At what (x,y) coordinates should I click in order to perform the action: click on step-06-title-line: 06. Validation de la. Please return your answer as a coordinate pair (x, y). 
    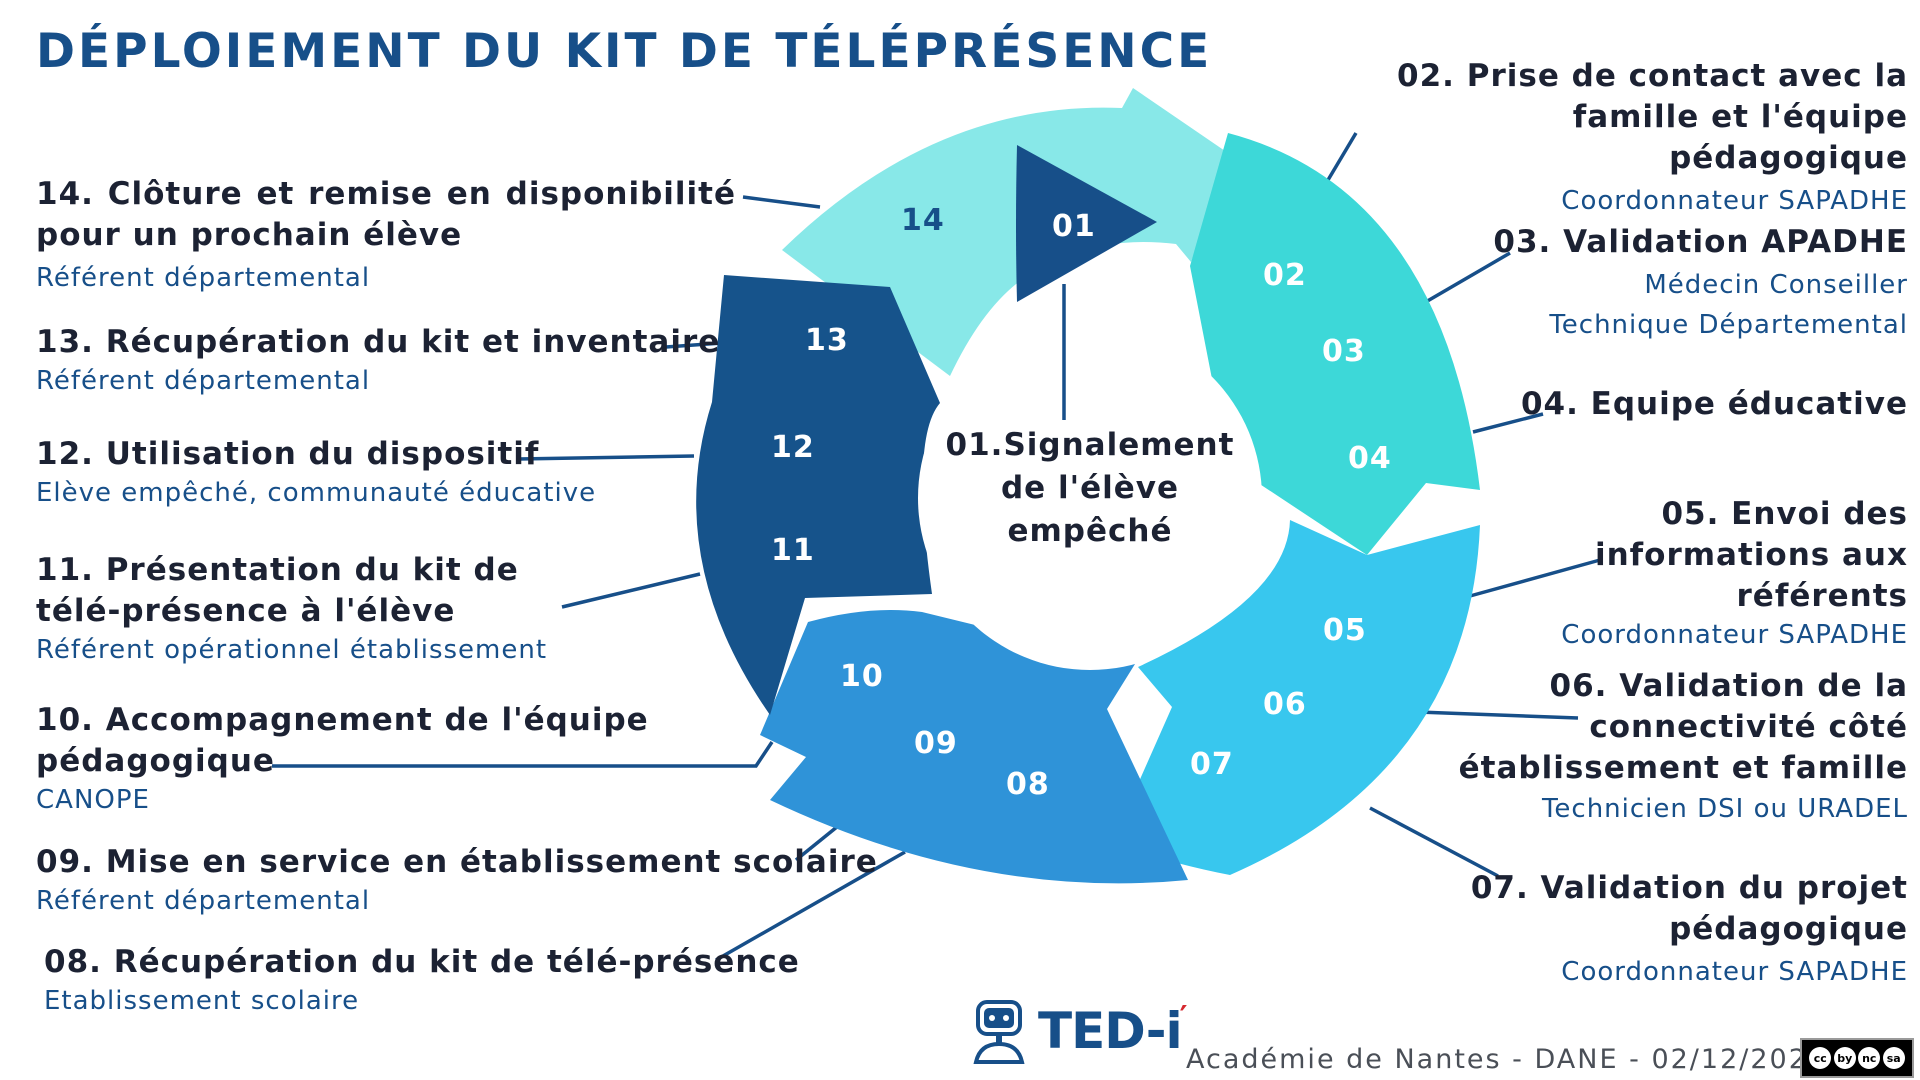
    Looking at the image, I should click on (1728, 686).